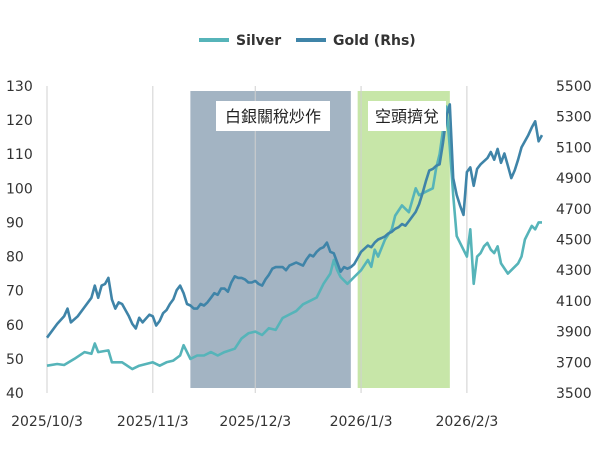 The width and height of the screenshot is (600, 450). What do you see at coordinates (307, 41) in the screenshot?
I see `legend: Silver Gold (Rhs)` at bounding box center [307, 41].